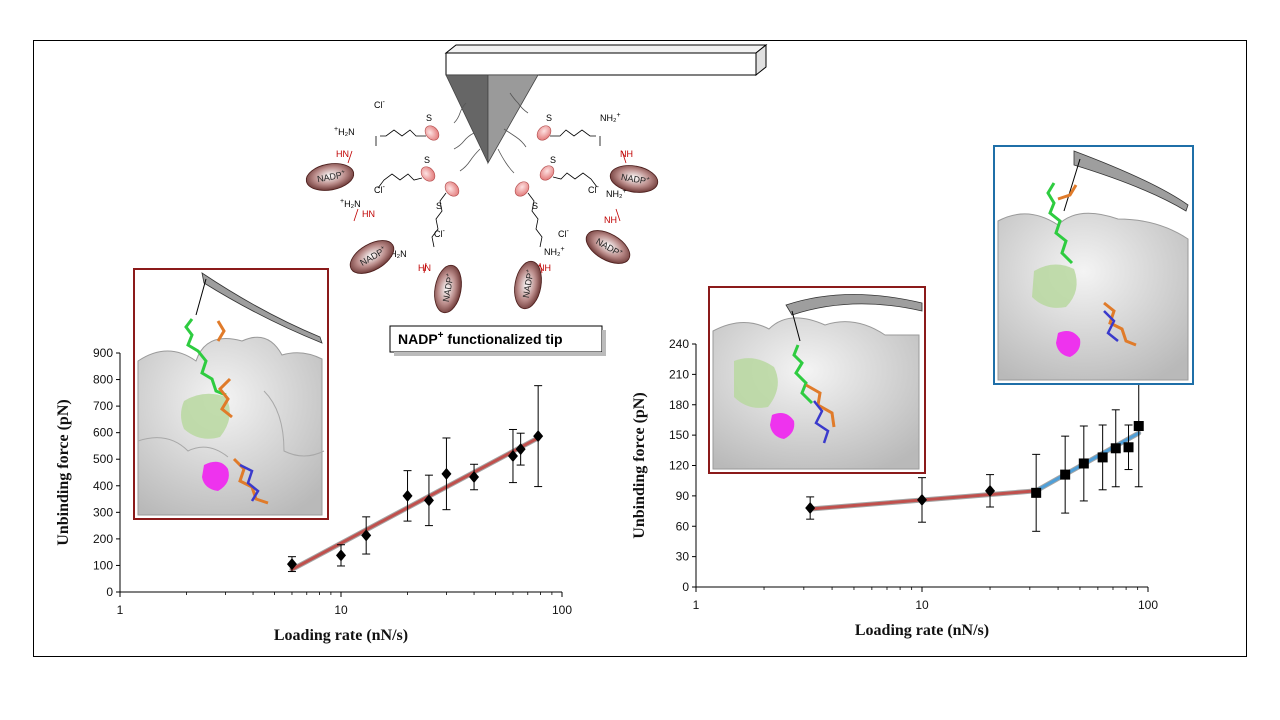  I want to click on y-tick-label: 90, so click(683, 496).